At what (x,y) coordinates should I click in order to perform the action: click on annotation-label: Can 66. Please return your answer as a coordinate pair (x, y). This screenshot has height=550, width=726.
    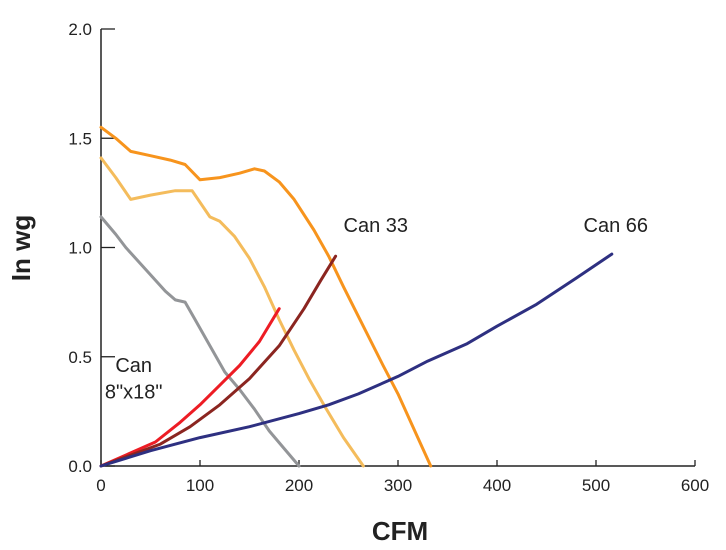
    Looking at the image, I should click on (616, 226).